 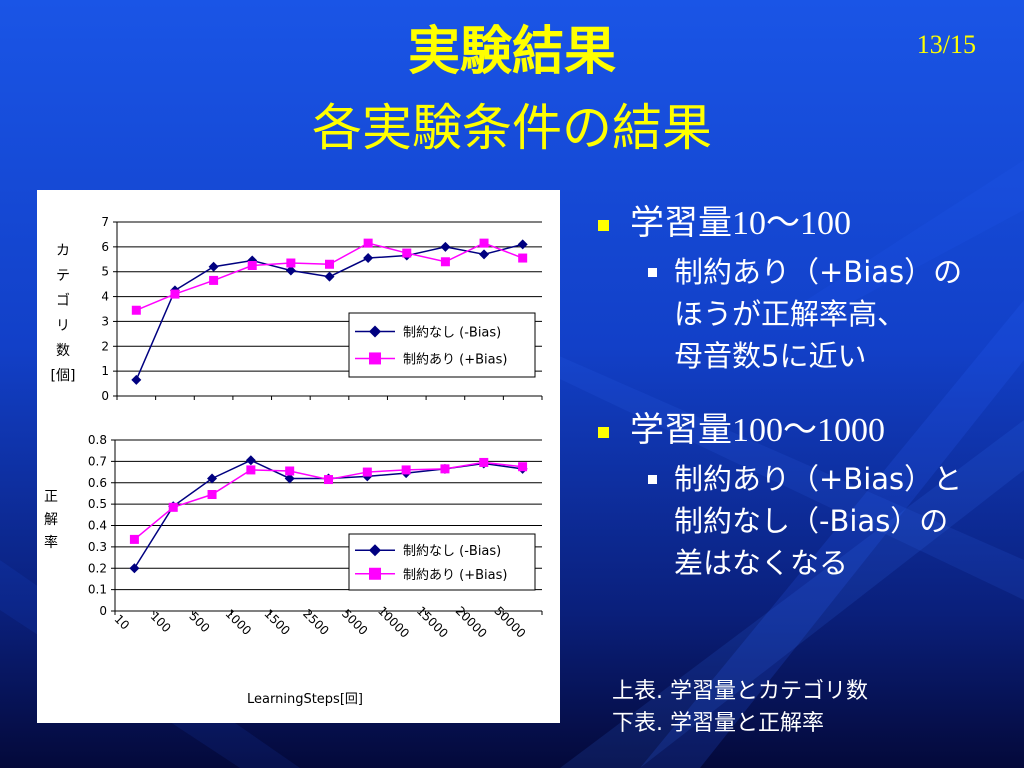 I want to click on chart-2-x-tick-label: 100, so click(x=161, y=622).